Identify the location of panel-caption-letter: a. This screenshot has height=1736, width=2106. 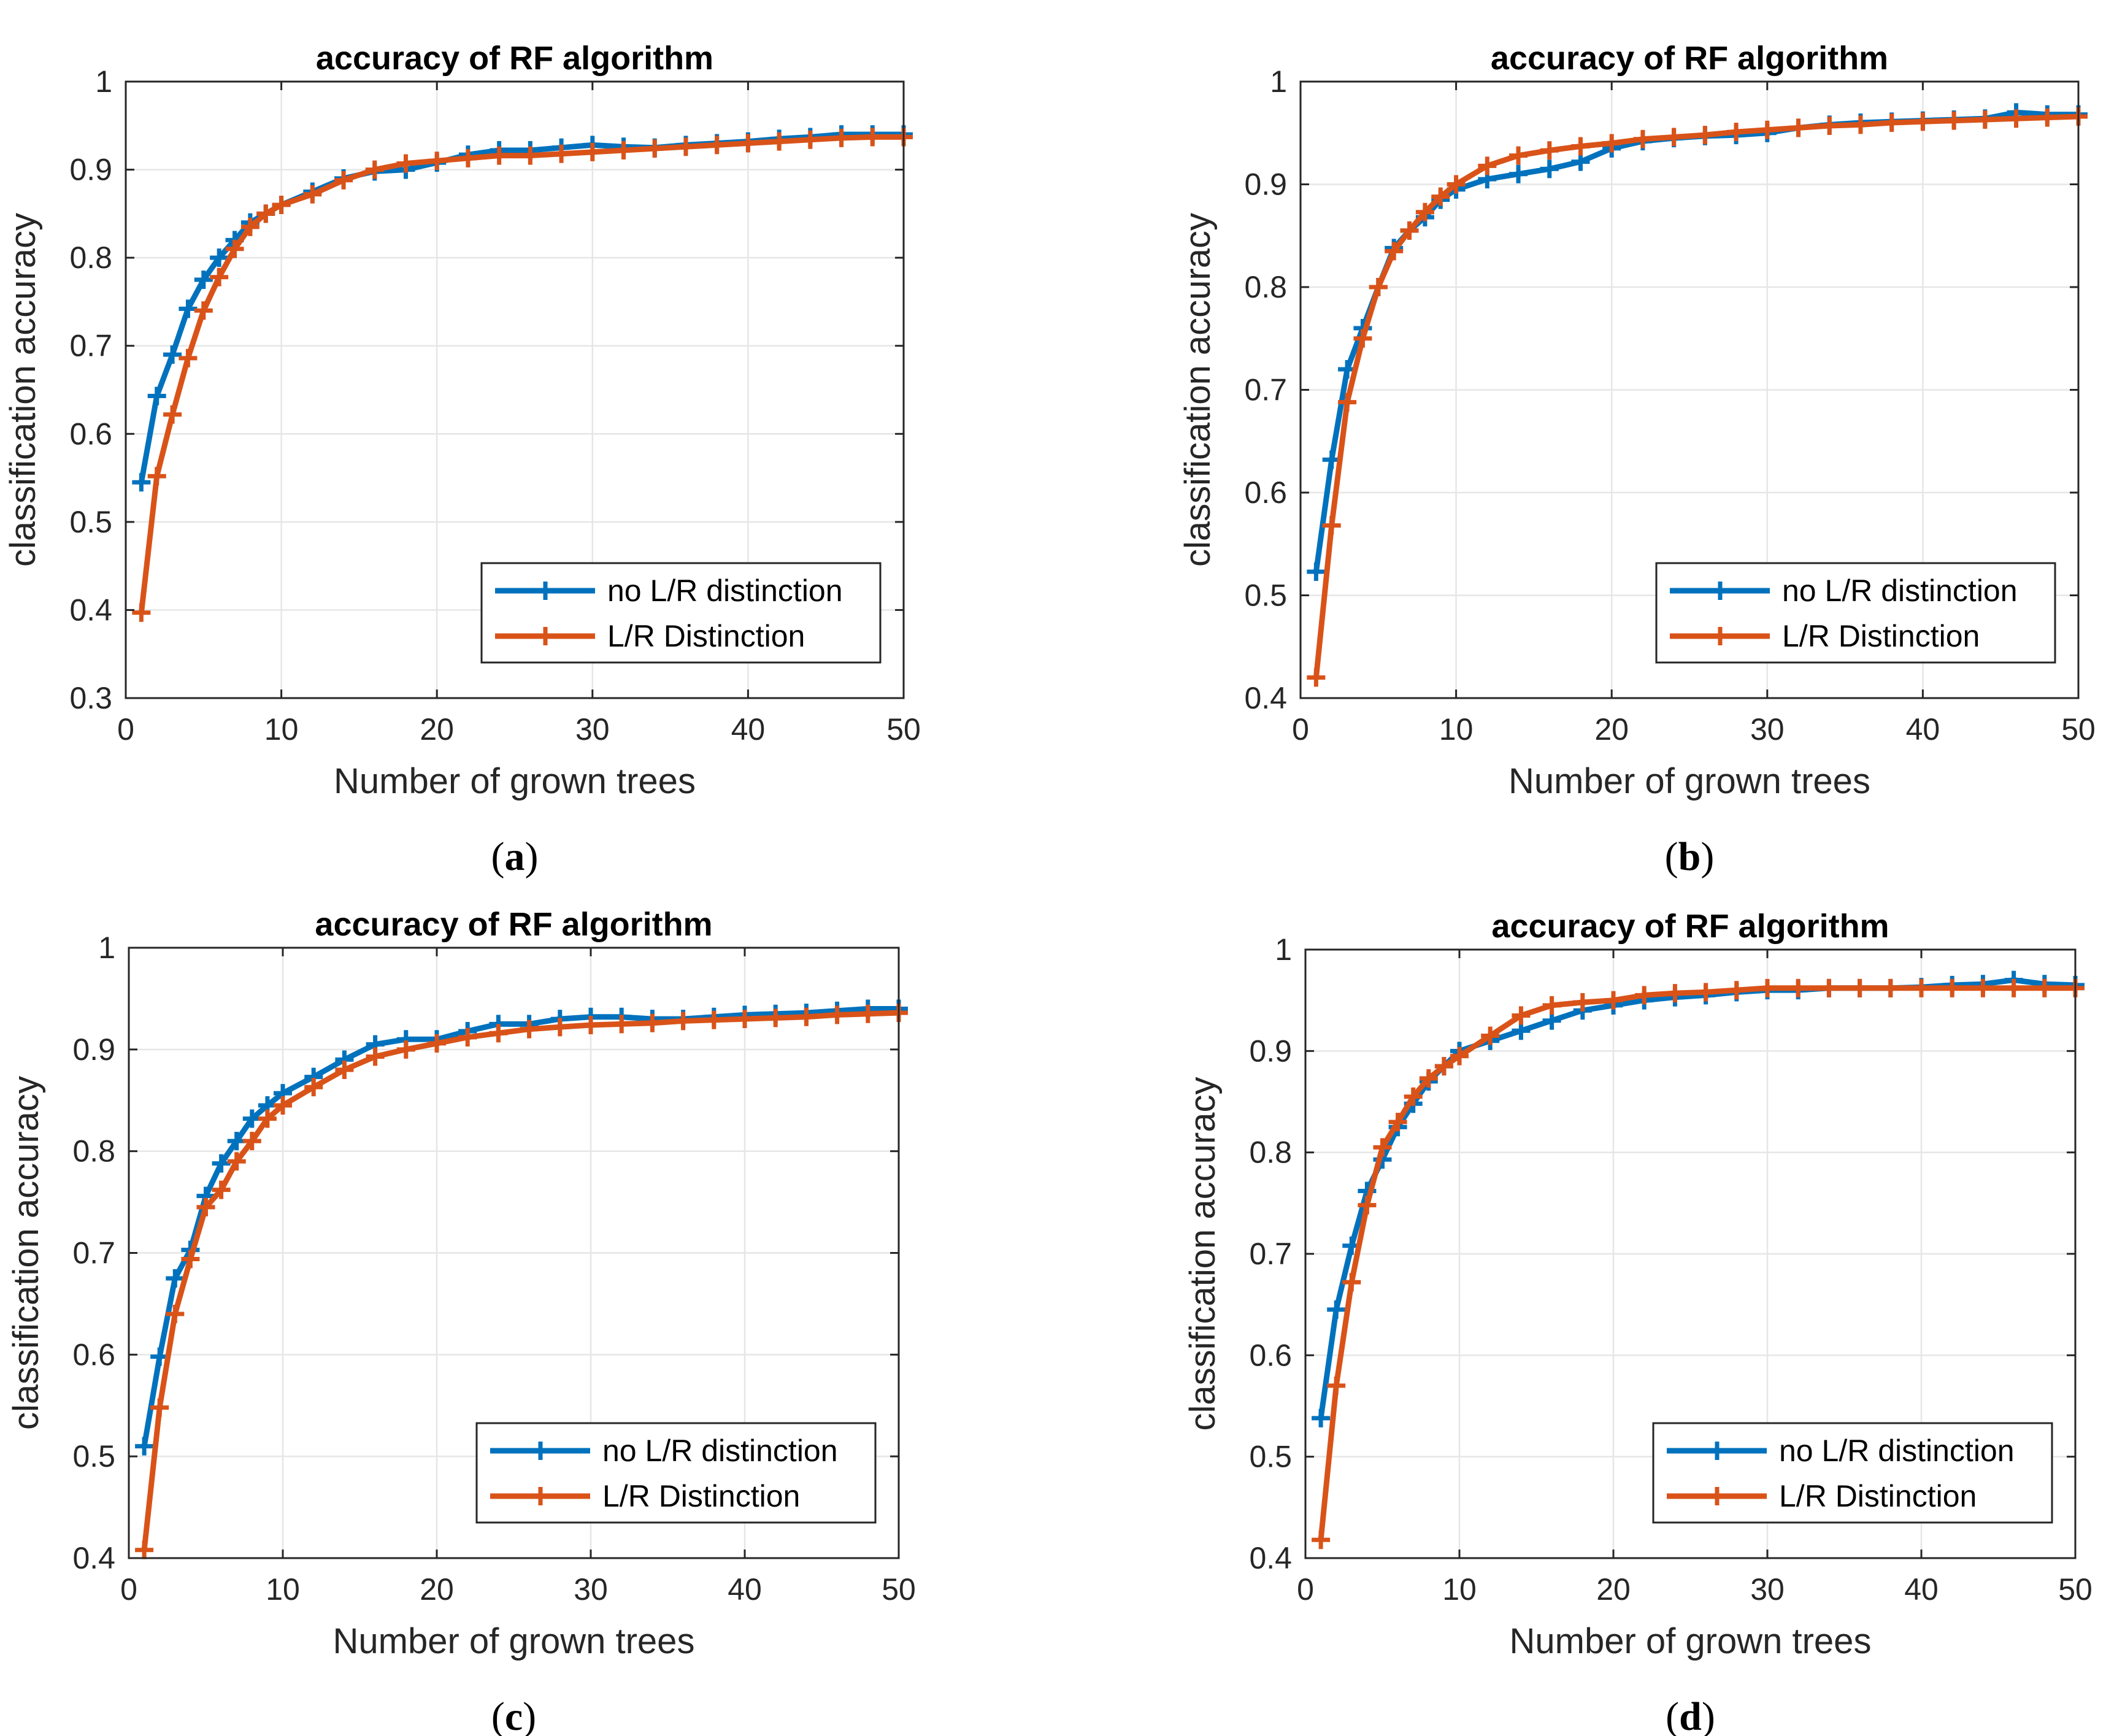
(515, 856).